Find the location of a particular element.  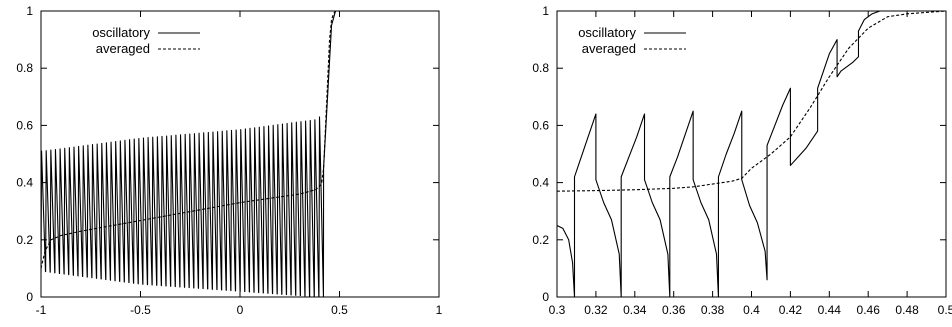

x-tick-label: 0.46 is located at coordinates (869, 310).